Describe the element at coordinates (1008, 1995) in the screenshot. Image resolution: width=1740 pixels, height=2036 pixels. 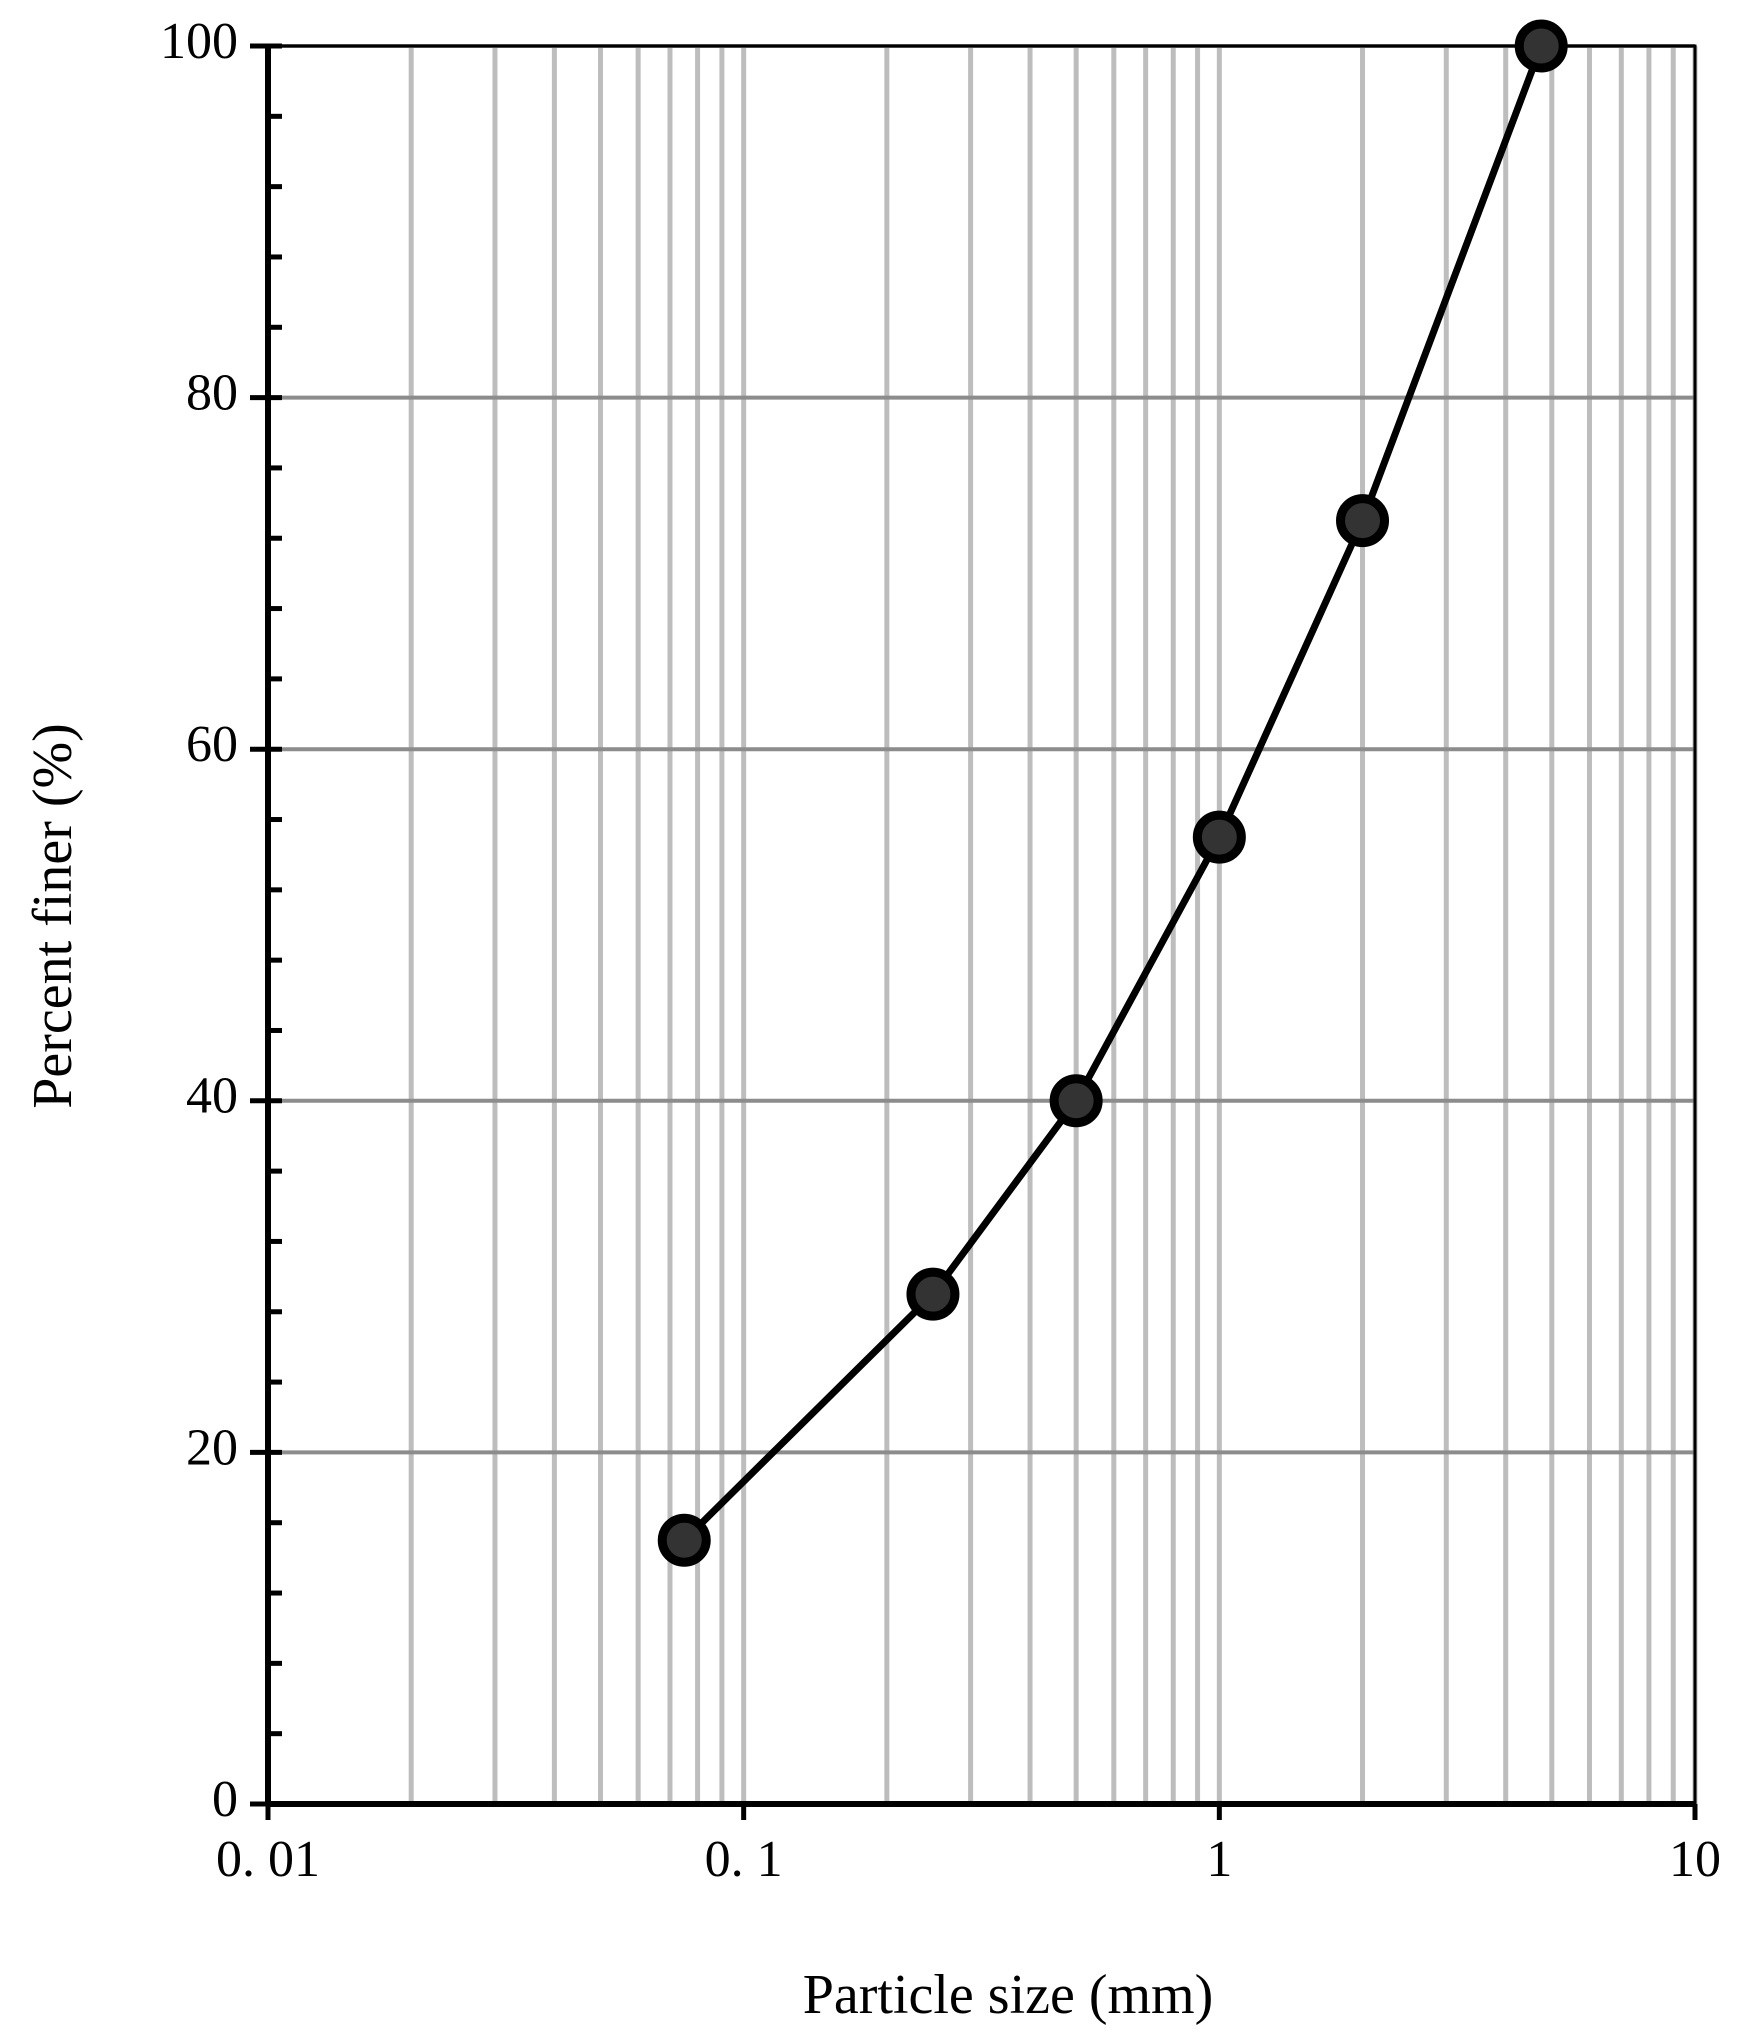
I see `x-axis-title: Particle size (mm)` at that location.